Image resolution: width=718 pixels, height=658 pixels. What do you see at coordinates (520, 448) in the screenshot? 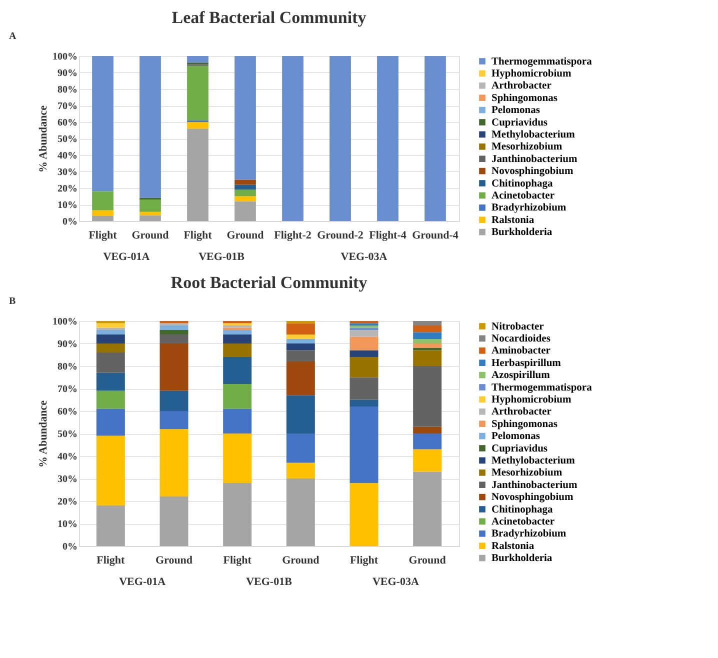
I see `legend-label: Cupriavidus` at bounding box center [520, 448].